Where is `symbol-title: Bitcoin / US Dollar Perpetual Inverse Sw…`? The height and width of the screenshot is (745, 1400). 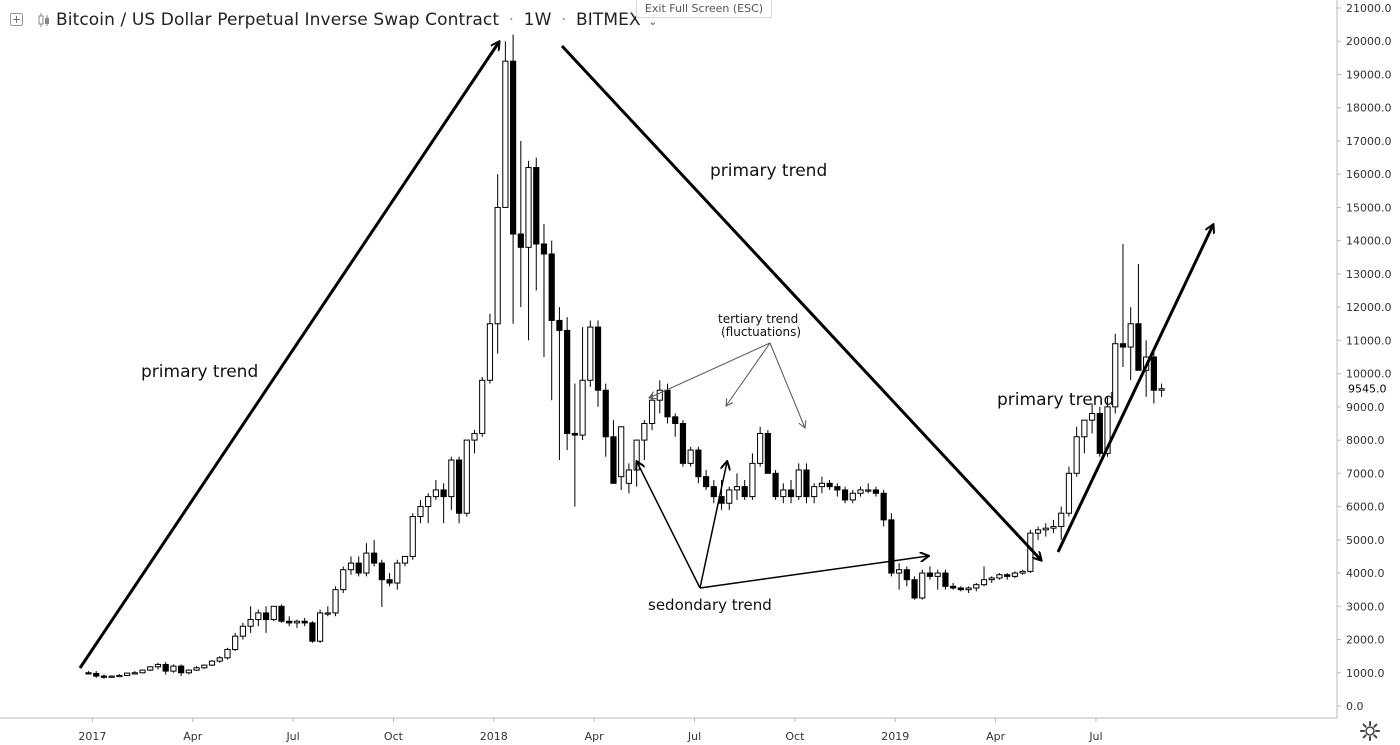
symbol-title: Bitcoin / US Dollar Perpetual Inverse Sw… is located at coordinates (357, 20).